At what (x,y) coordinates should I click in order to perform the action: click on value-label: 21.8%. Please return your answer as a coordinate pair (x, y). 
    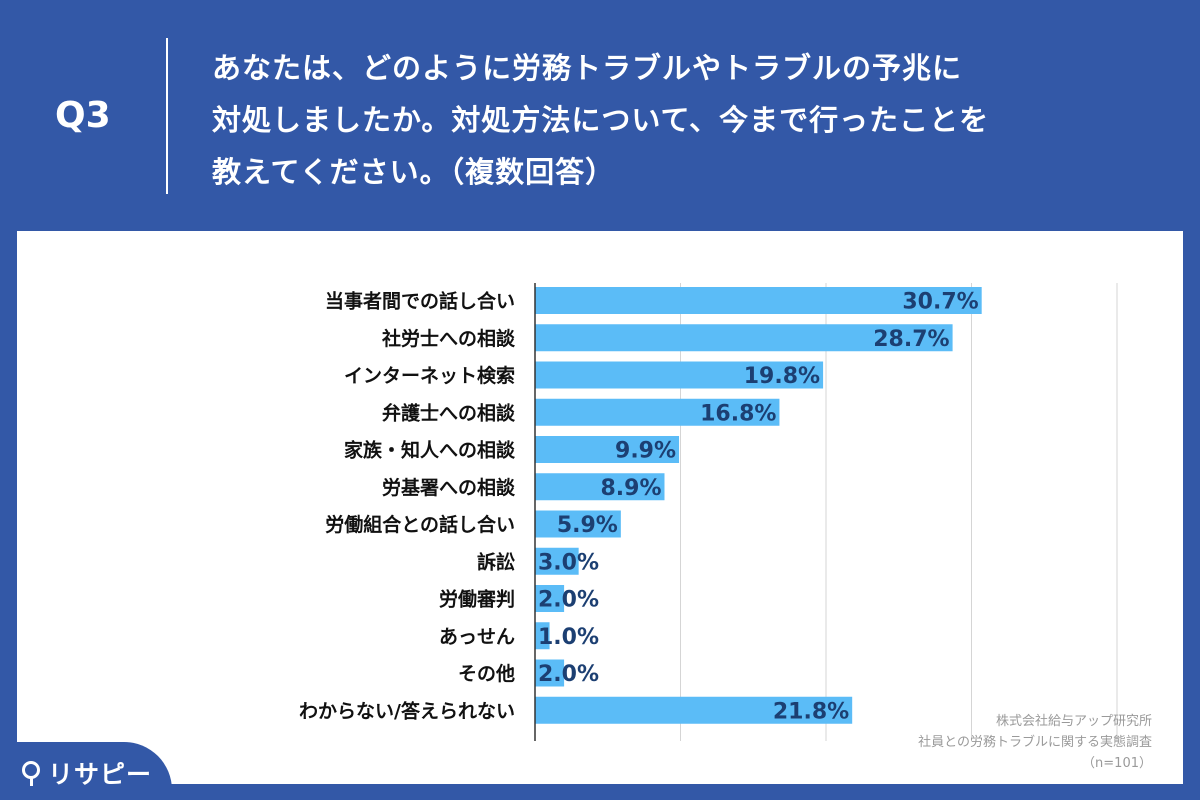
    Looking at the image, I should click on (811, 711).